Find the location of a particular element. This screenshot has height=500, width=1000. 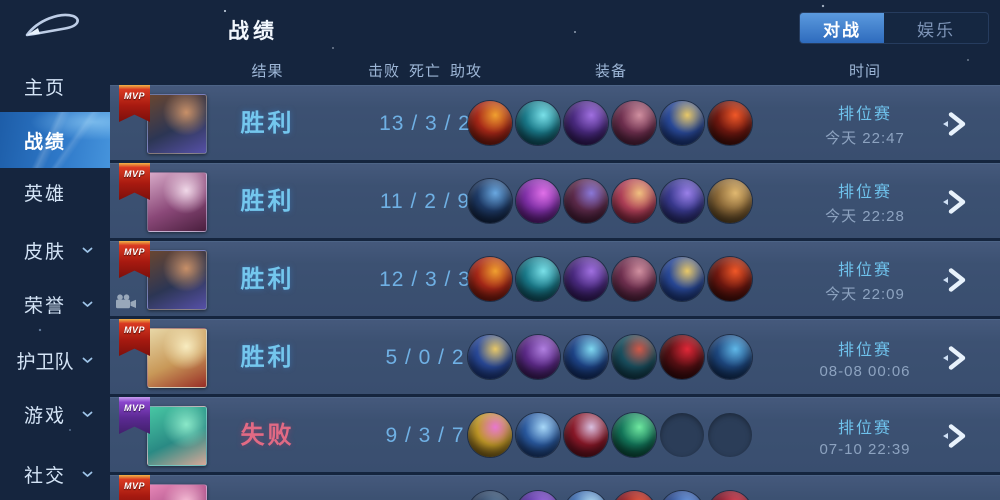

match-row: MVP 胜利 5 / 0 / 2 排位赛 08-08 00:06 is located at coordinates (555, 356).